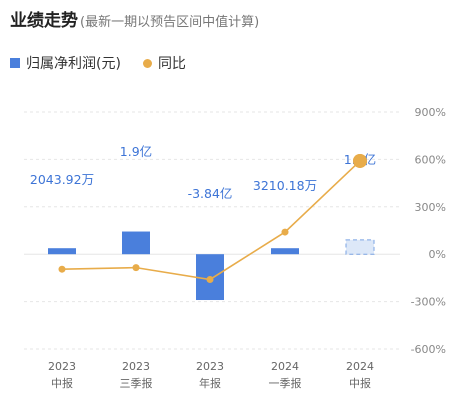 The height and width of the screenshot is (404, 456). I want to click on x-tick-period: 年报, so click(210, 383).